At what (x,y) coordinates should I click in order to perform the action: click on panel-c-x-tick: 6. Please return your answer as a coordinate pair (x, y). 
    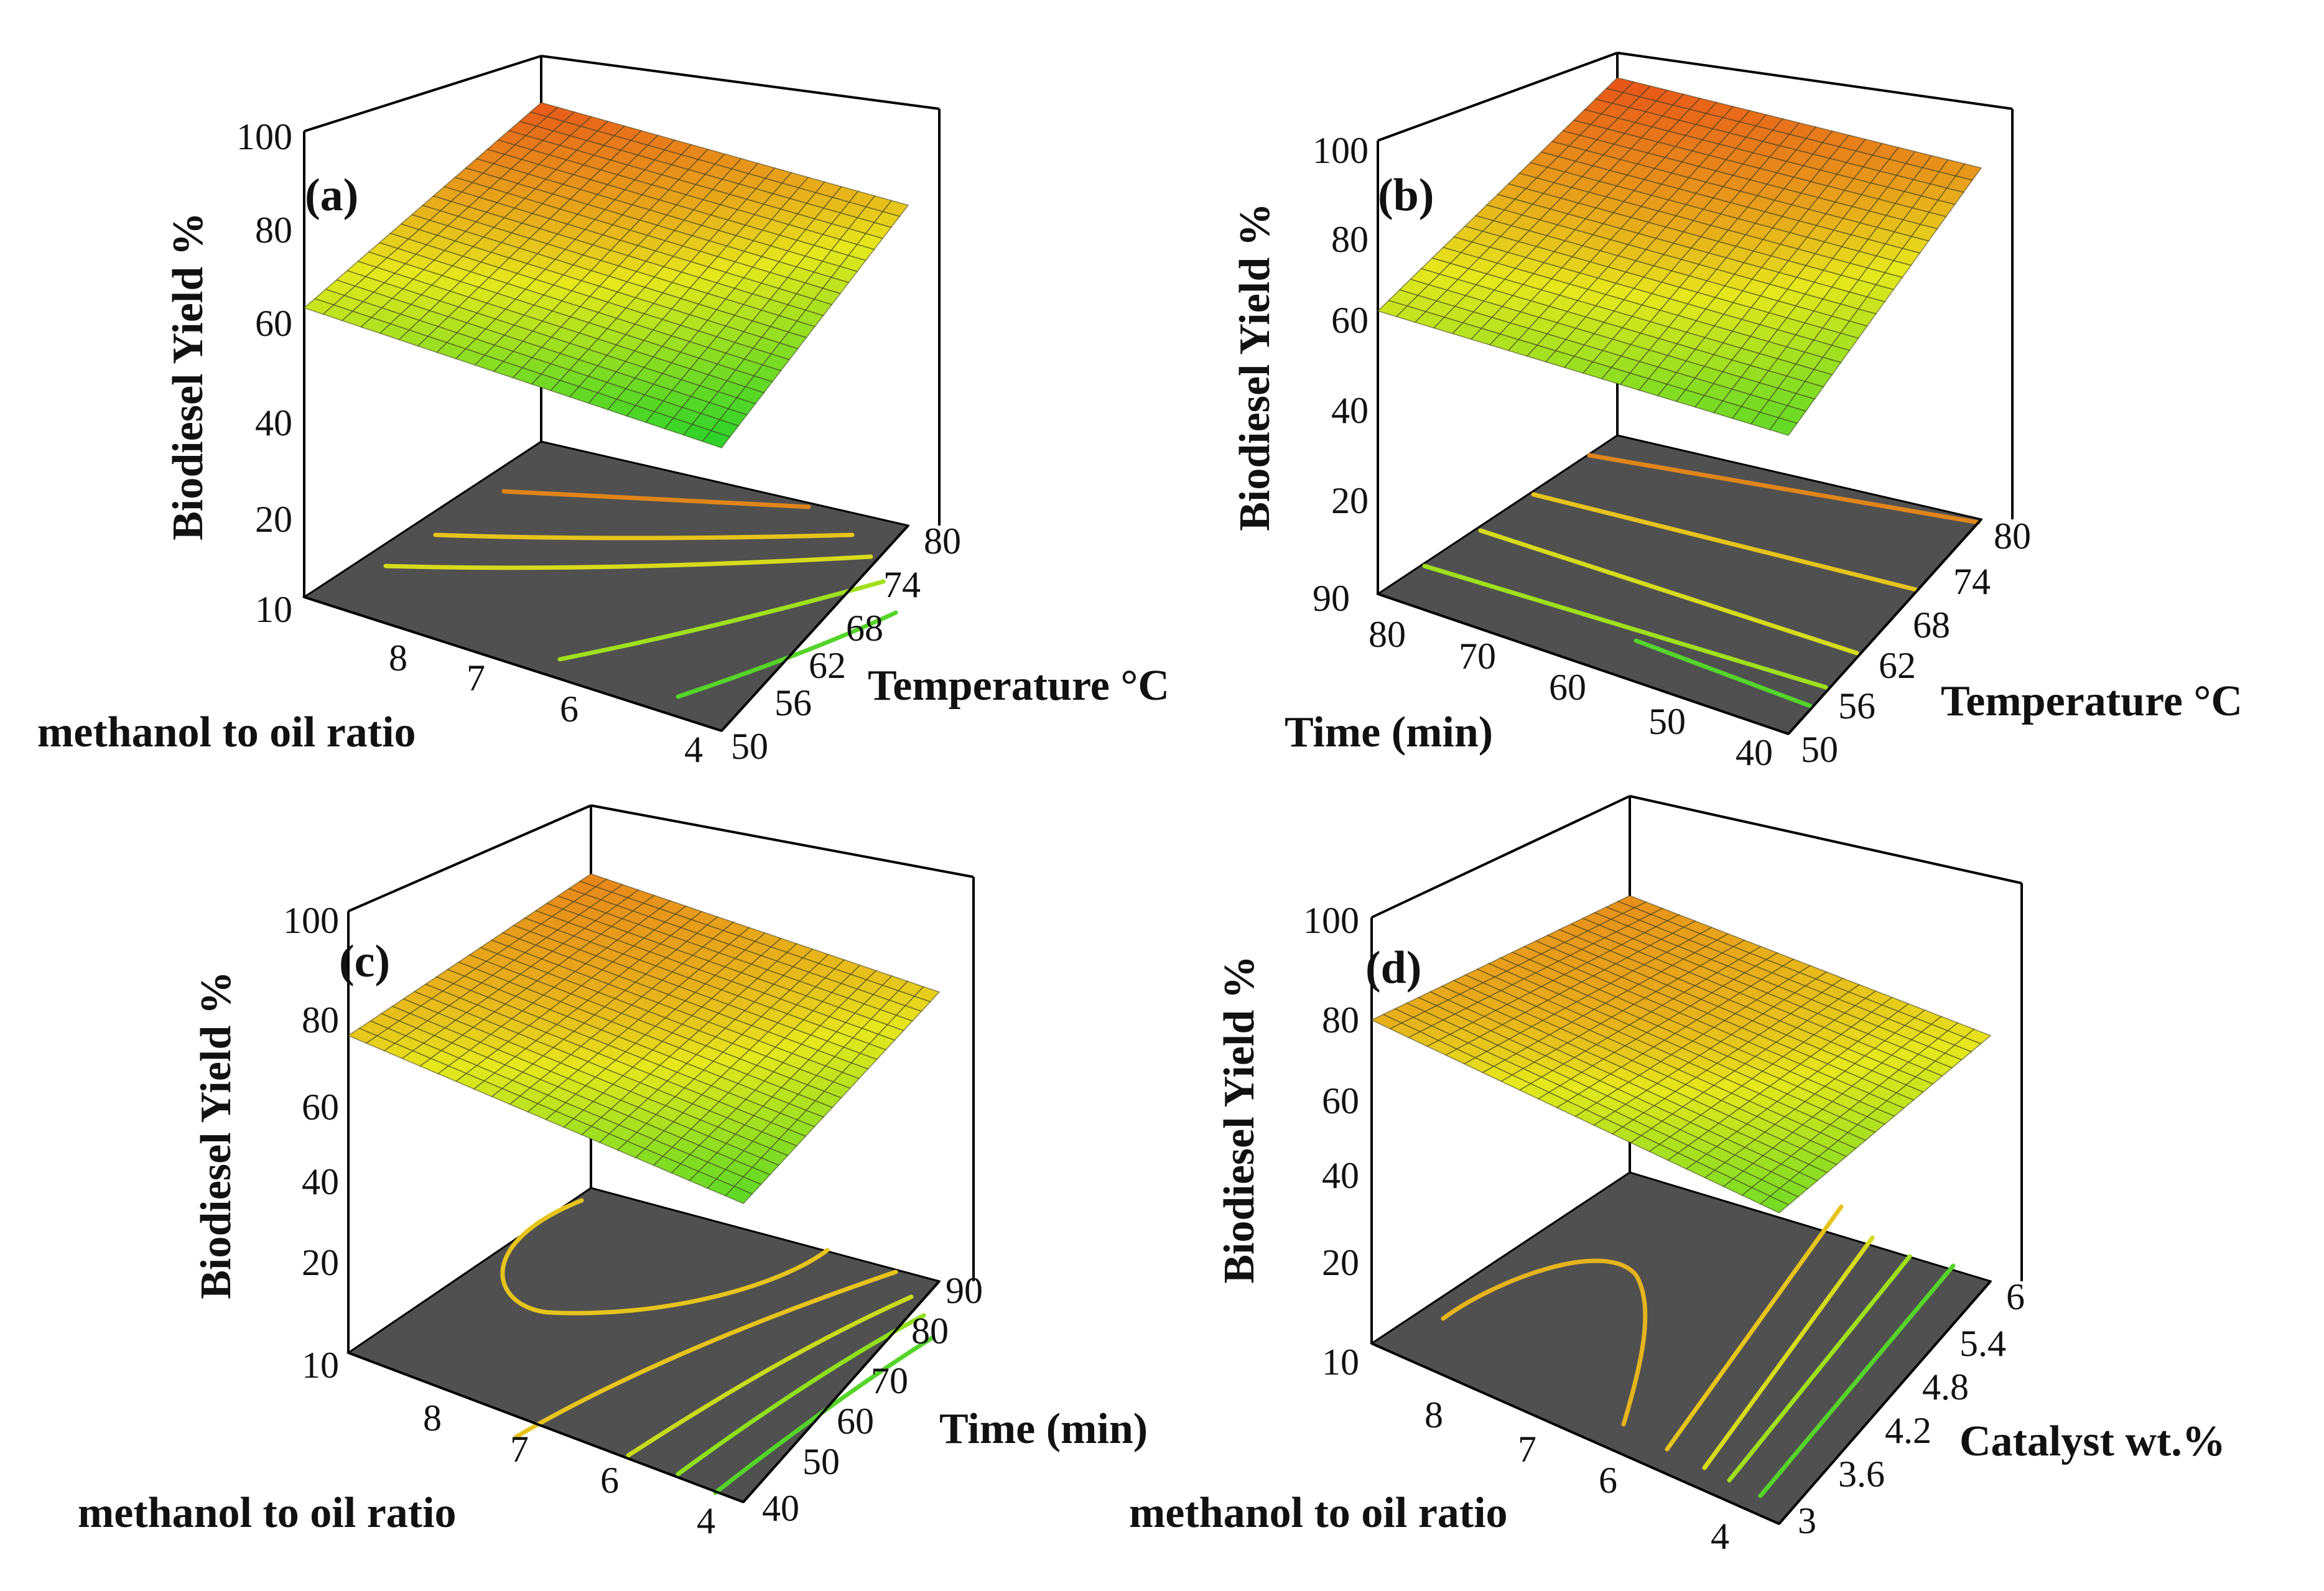
    Looking at the image, I should click on (609, 1480).